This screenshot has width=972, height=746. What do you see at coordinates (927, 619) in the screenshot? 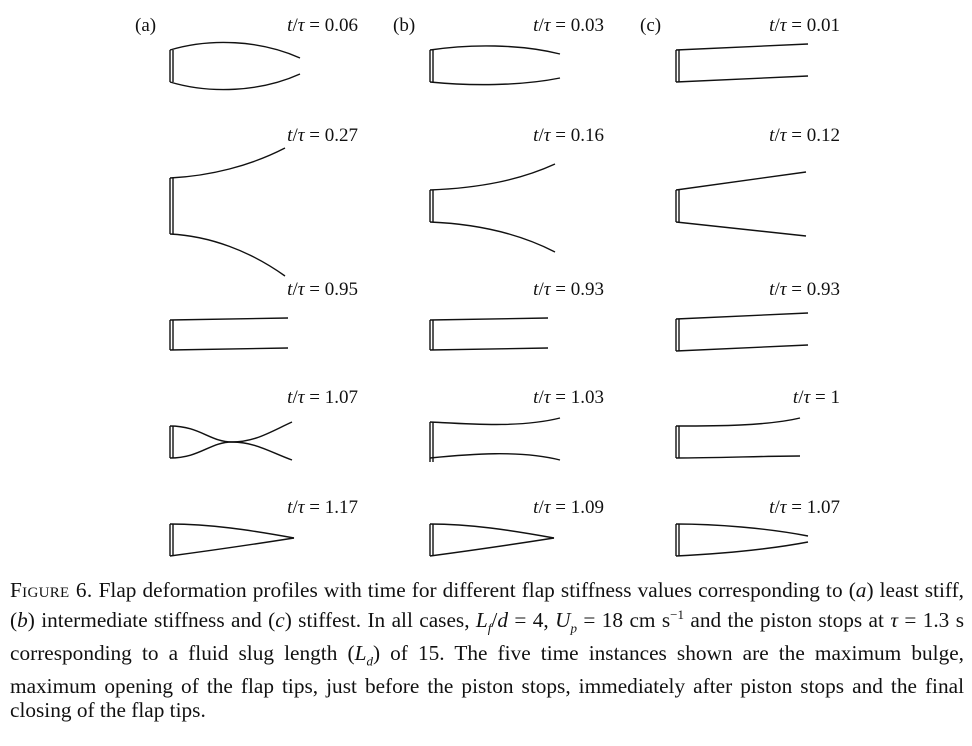
I see `caption-eq-tau: τ = 1.3 s` at bounding box center [927, 619].